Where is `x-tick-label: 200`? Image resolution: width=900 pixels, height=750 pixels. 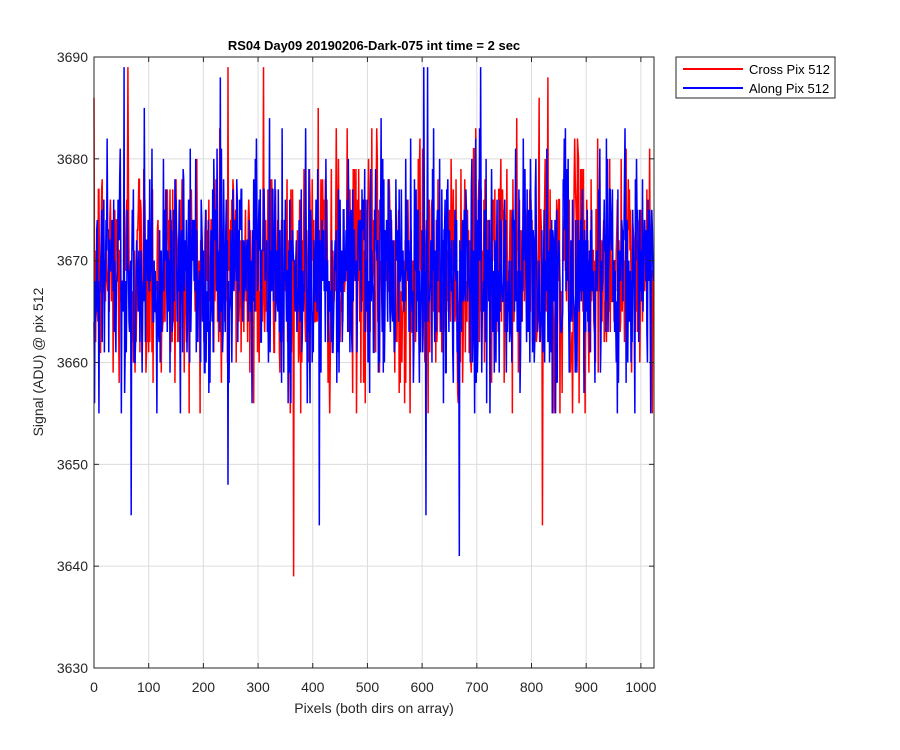
x-tick-label: 200 is located at coordinates (204, 687).